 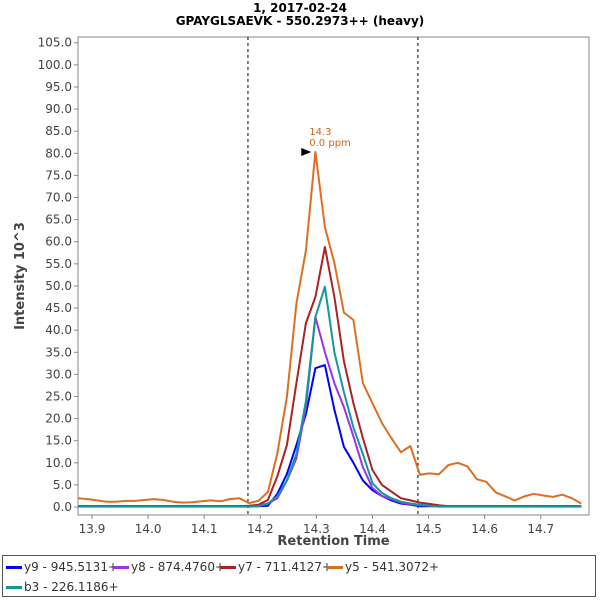 What do you see at coordinates (316, 529) in the screenshot?
I see `x-tick-label: 14.3` at bounding box center [316, 529].